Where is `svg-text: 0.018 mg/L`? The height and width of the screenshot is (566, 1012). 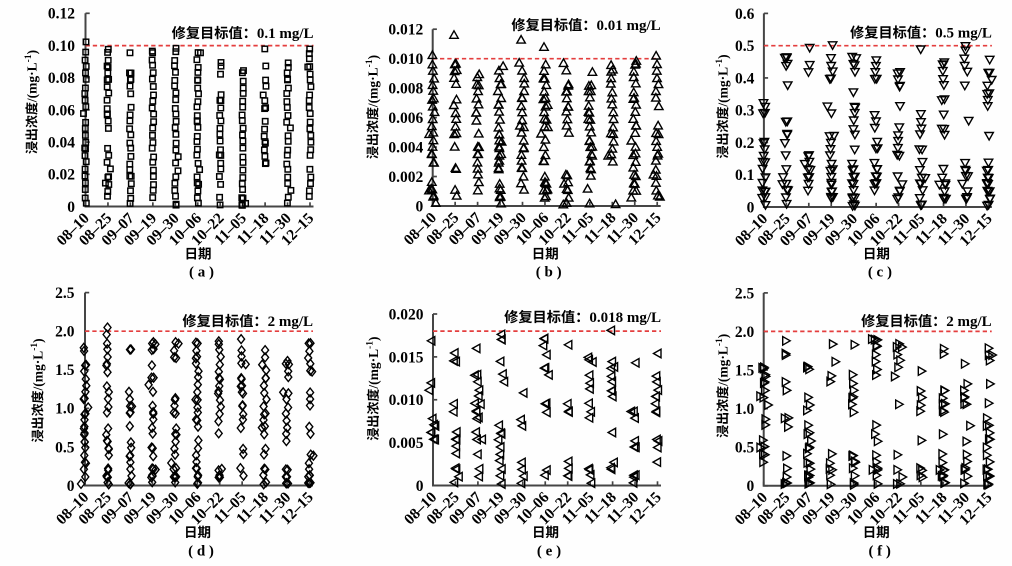 svg-text: 0.018 mg/L is located at coordinates (625, 318).